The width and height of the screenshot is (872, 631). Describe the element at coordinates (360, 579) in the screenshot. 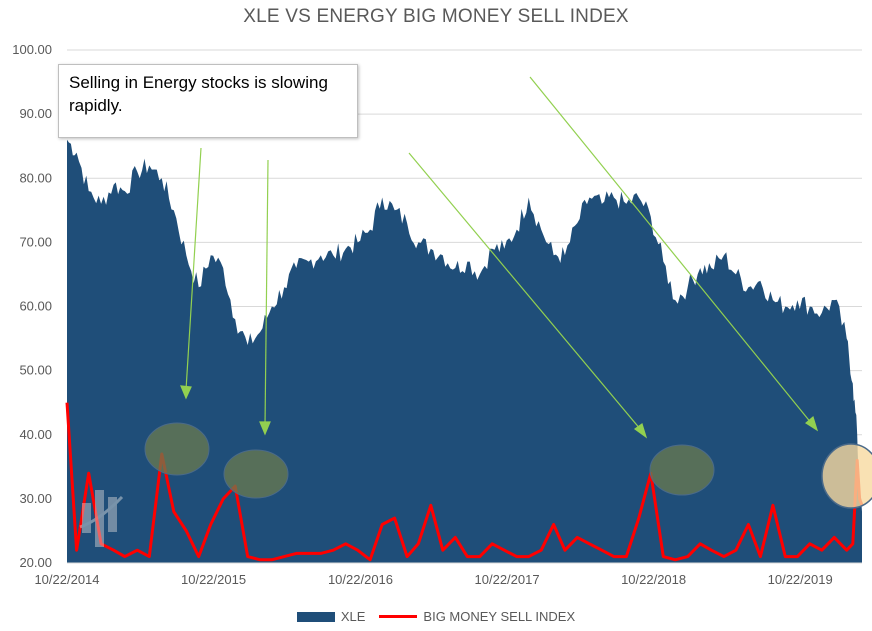

I see `x-tick-label: 10/22/2016` at that location.